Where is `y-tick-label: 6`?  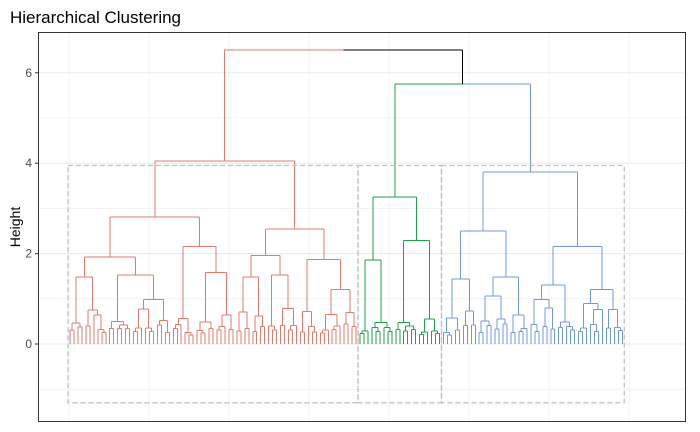
y-tick-label: 6 is located at coordinates (28, 73).